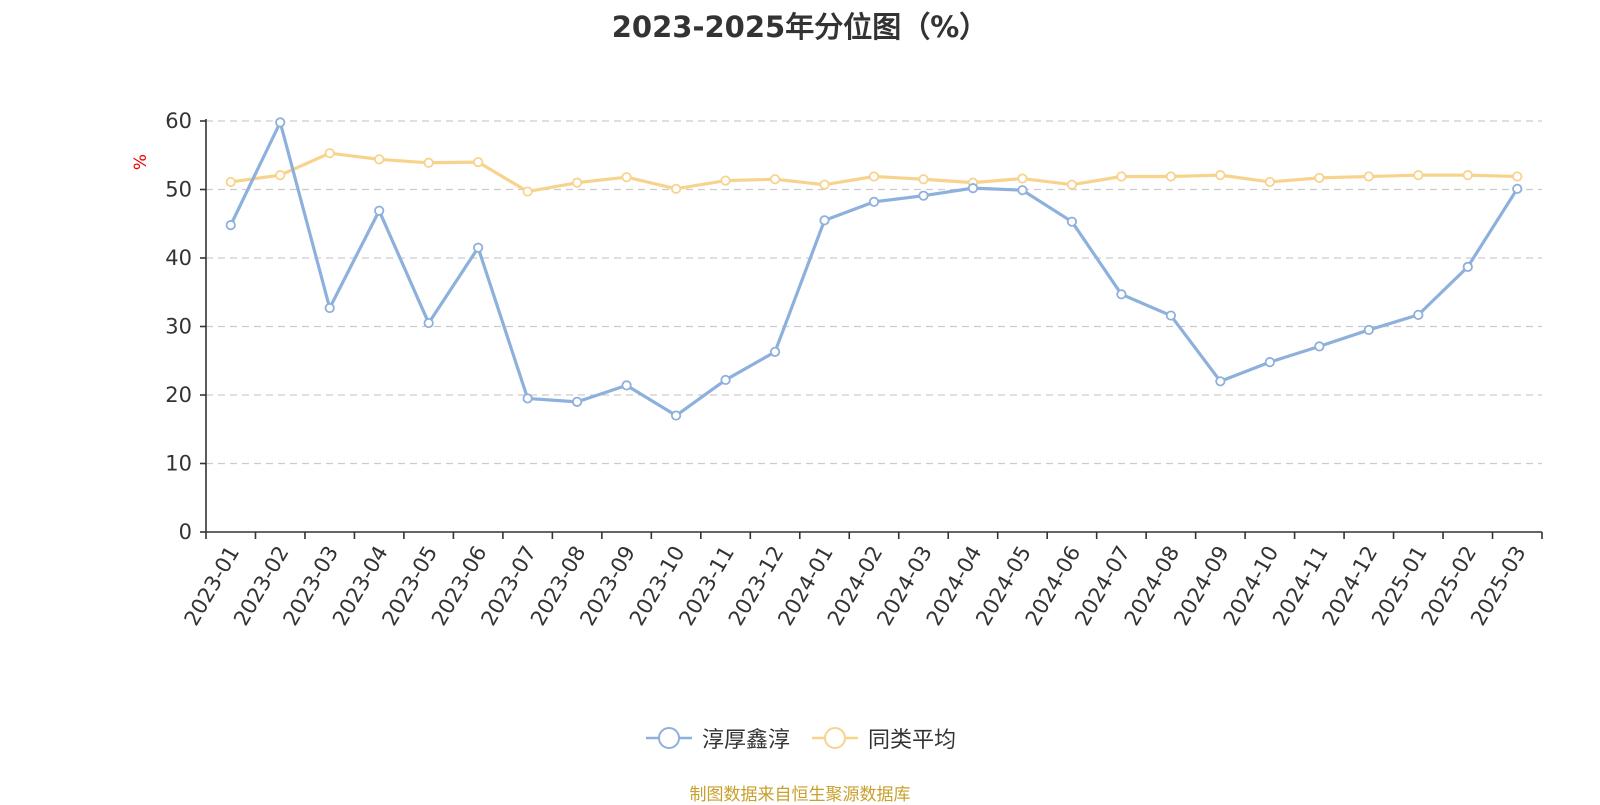 This screenshot has height=805, width=1600. What do you see at coordinates (178, 464) in the screenshot?
I see `y-tick-label: 10` at bounding box center [178, 464].